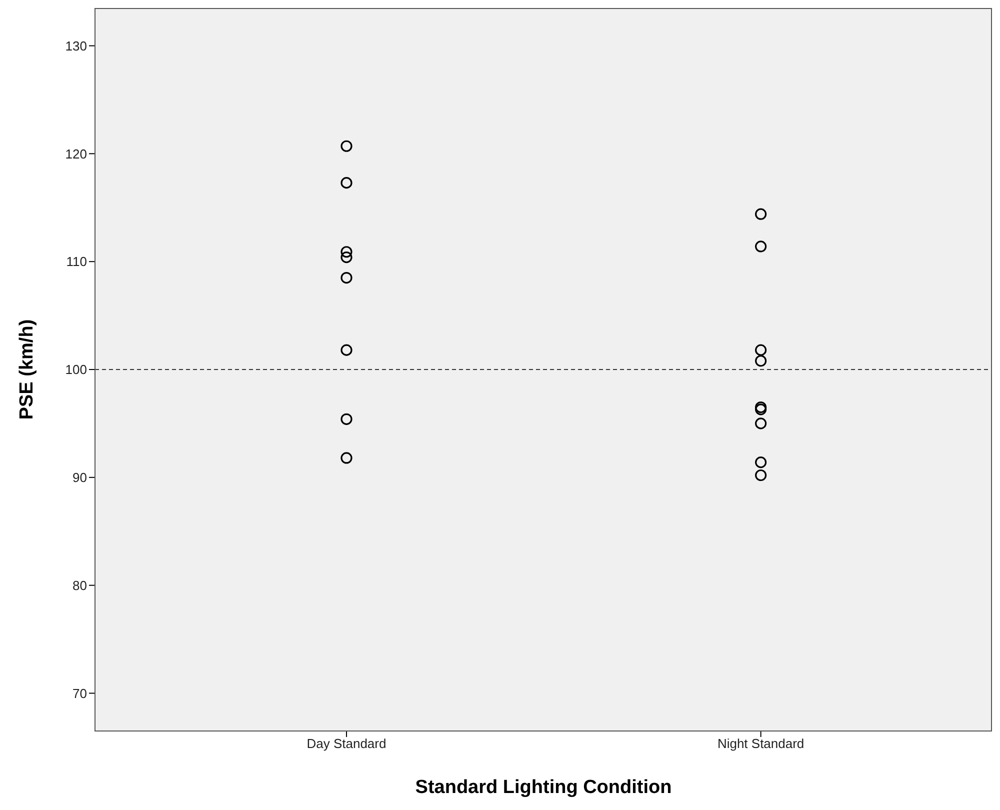 The width and height of the screenshot is (1000, 810). Describe the element at coordinates (76, 262) in the screenshot. I see `y-tick-label: 110` at that location.